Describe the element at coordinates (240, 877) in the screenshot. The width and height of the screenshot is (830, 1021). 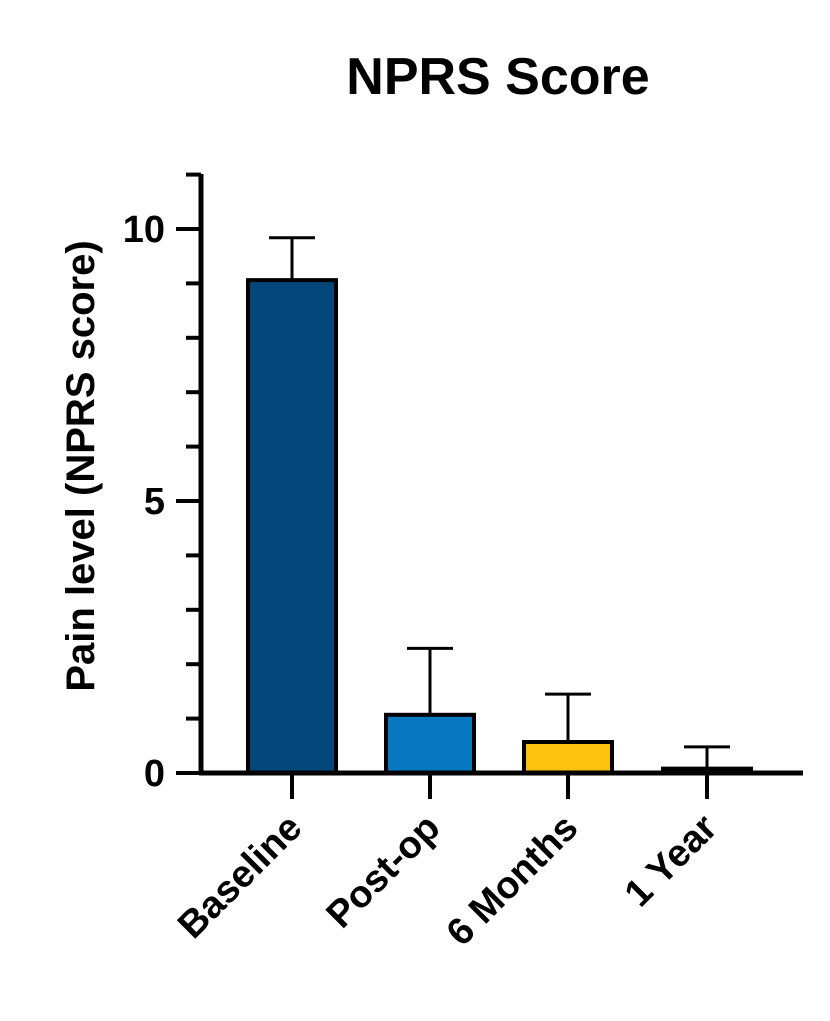
I see `x-tick-label: Baseline` at that location.